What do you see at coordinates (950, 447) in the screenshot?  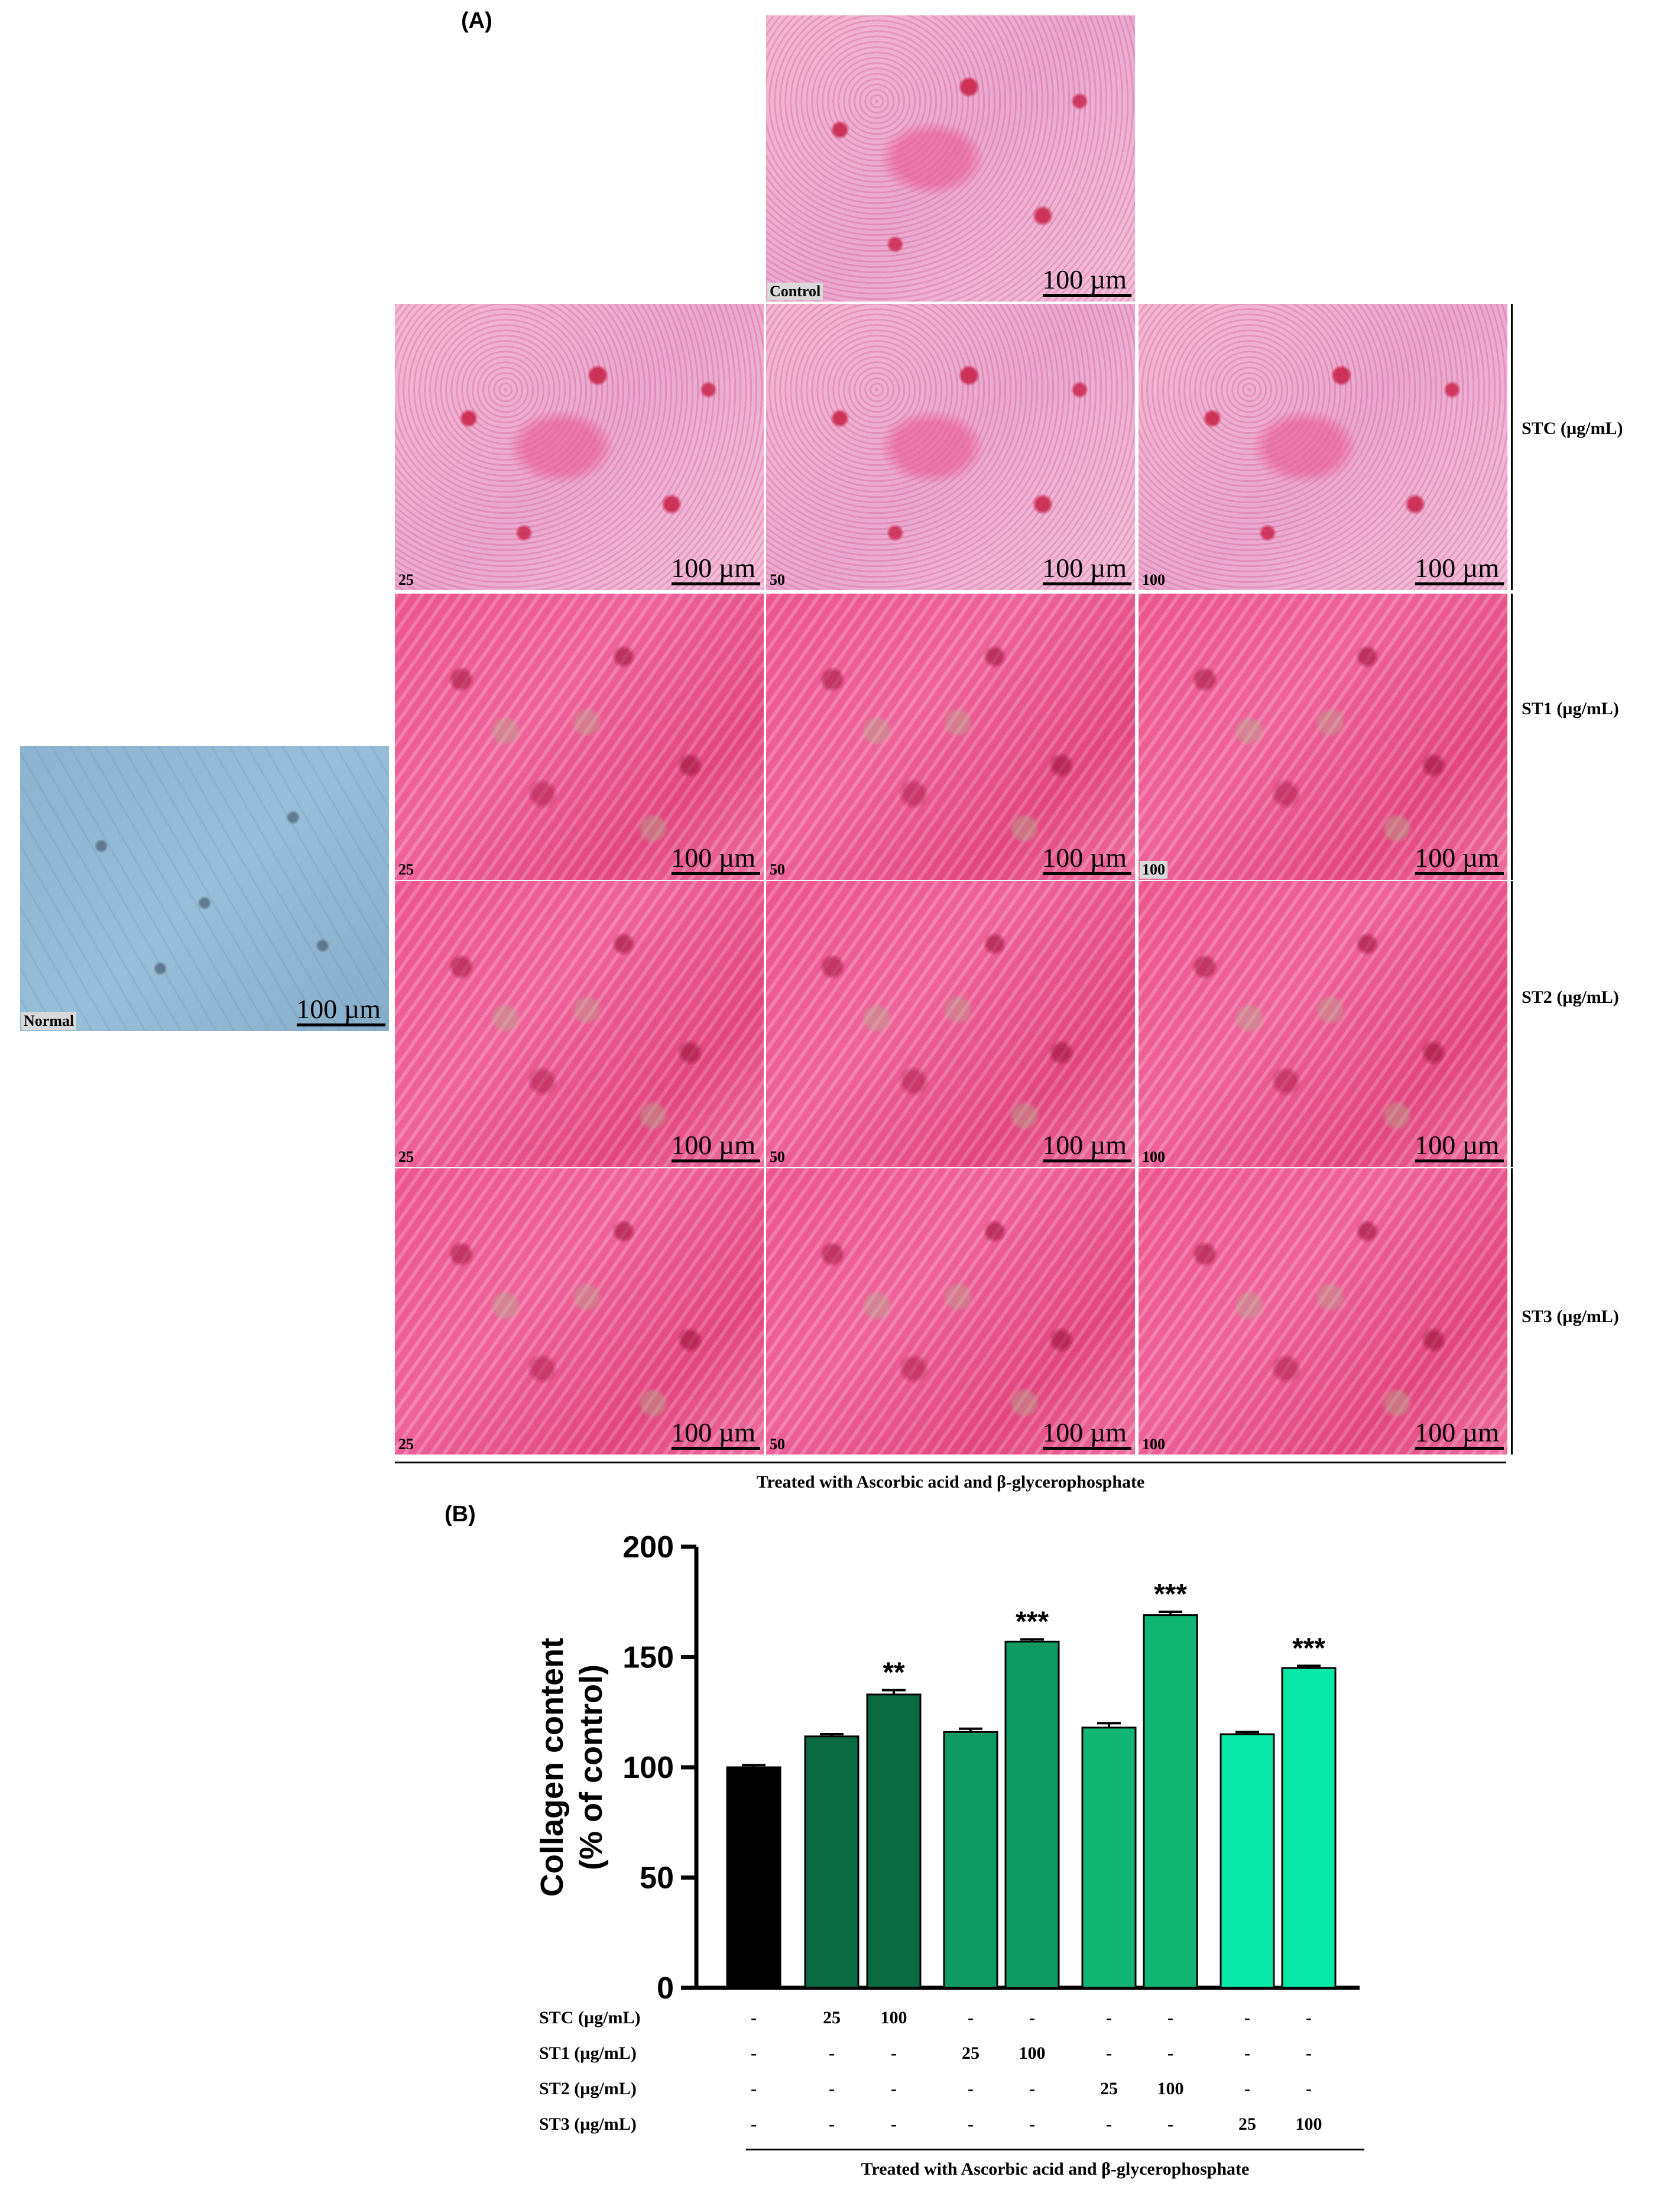 I see `micrograph-stc-50: 50 100 µm` at bounding box center [950, 447].